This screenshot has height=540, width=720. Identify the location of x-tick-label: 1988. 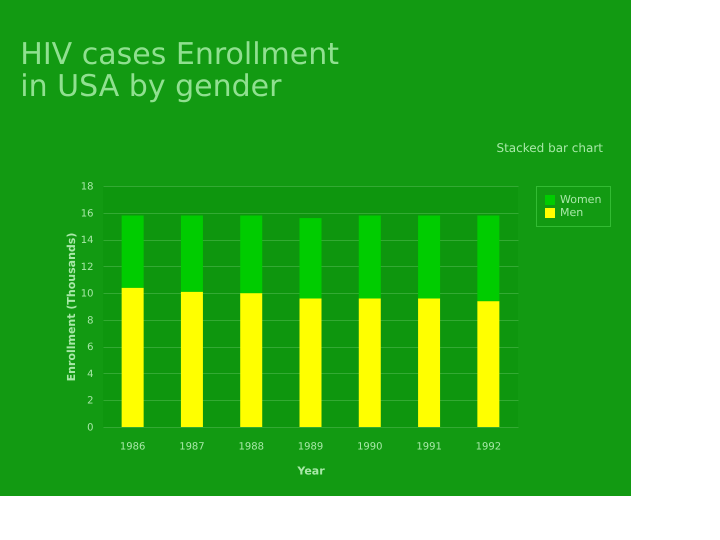
(251, 447).